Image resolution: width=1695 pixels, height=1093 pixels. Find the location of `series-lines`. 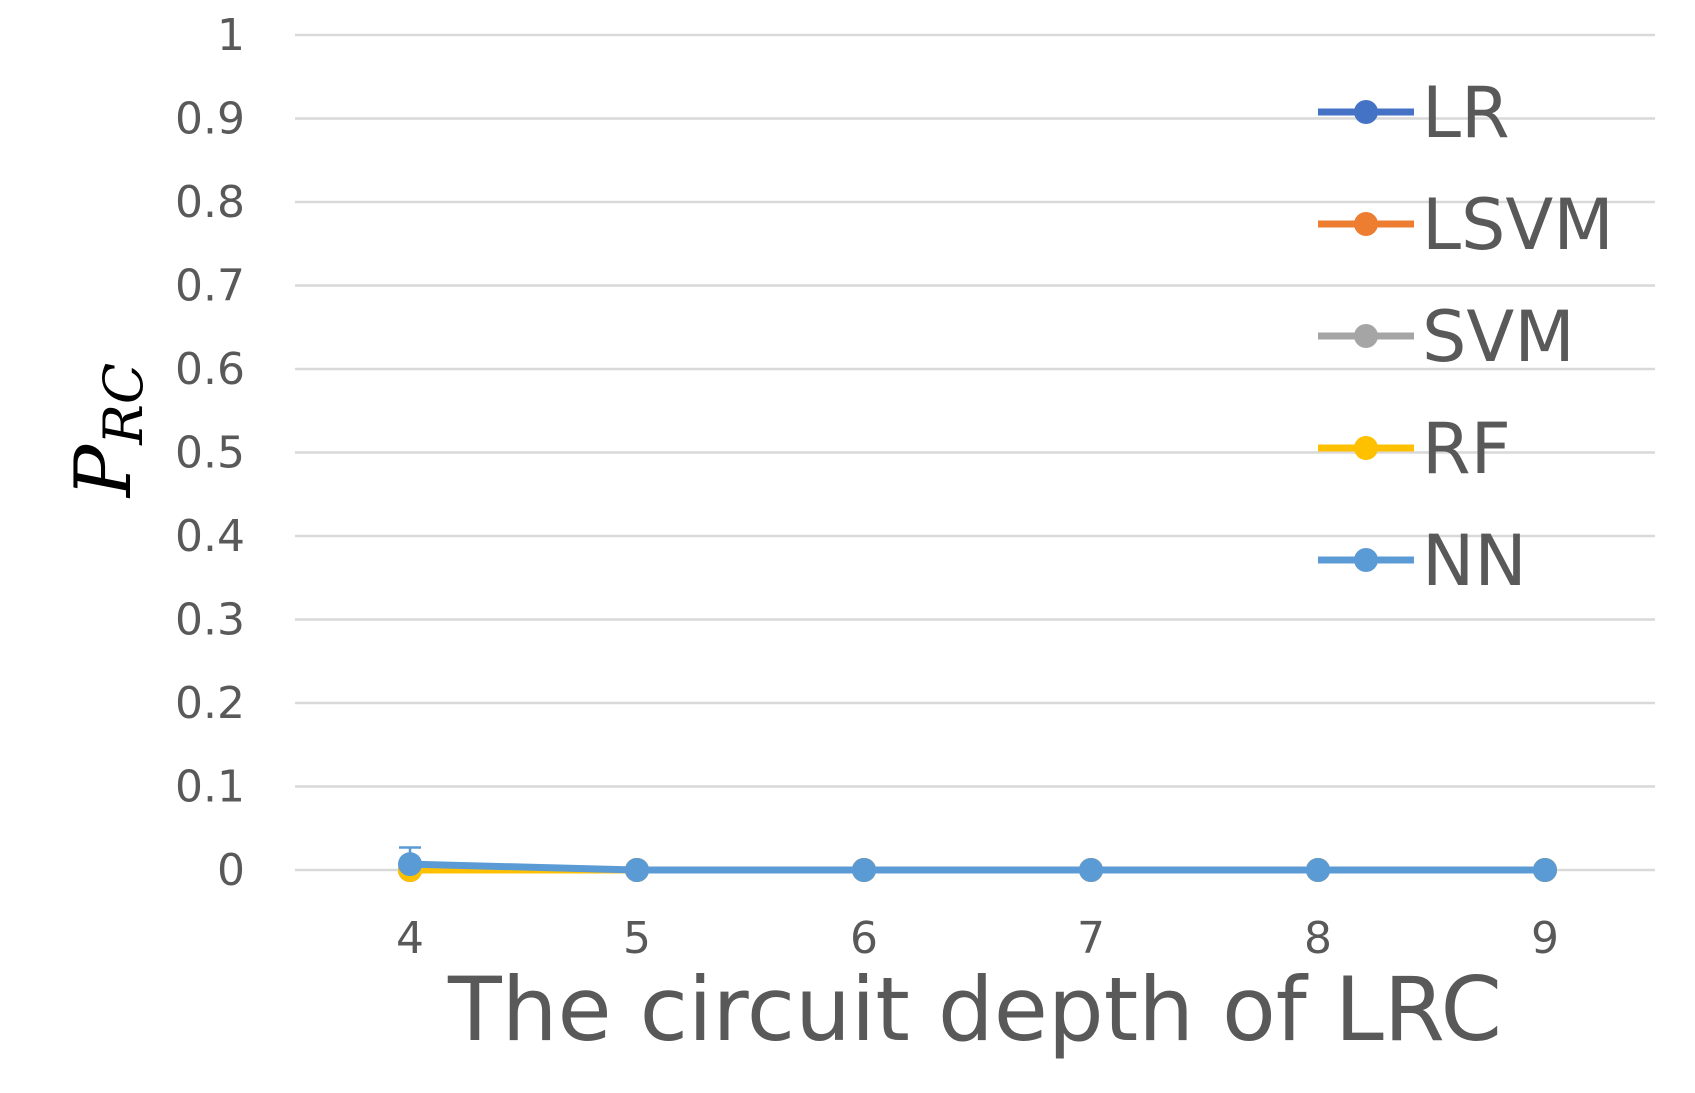

series-lines is located at coordinates (977, 864).